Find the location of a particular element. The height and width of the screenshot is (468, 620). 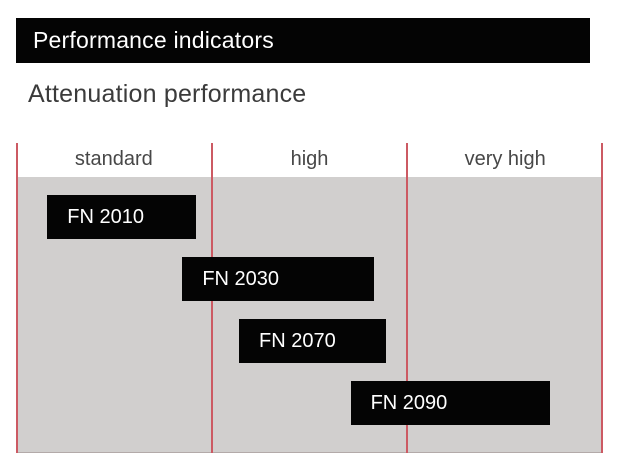

range-bar-fn-2010: FN 2010 is located at coordinates (121, 217).